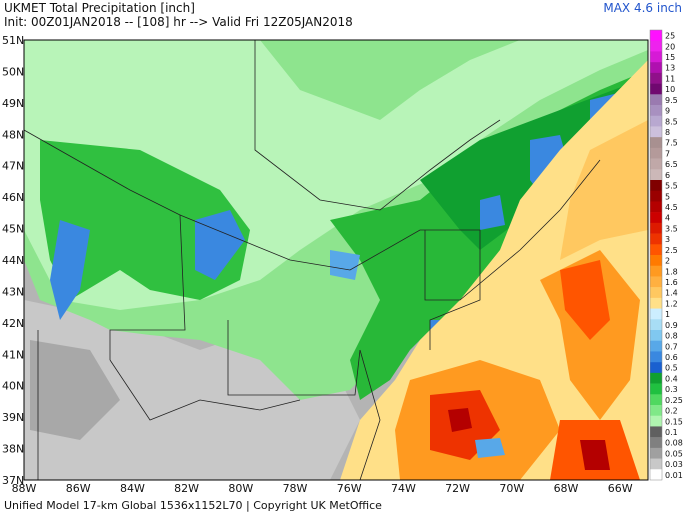 Image resolution: width=686 pixels, height=515 pixels. I want to click on colorbar-label: 9, so click(667, 111).